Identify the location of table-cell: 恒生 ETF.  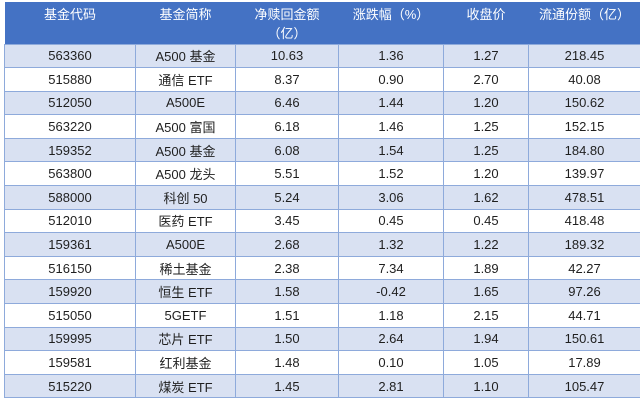
(185, 292).